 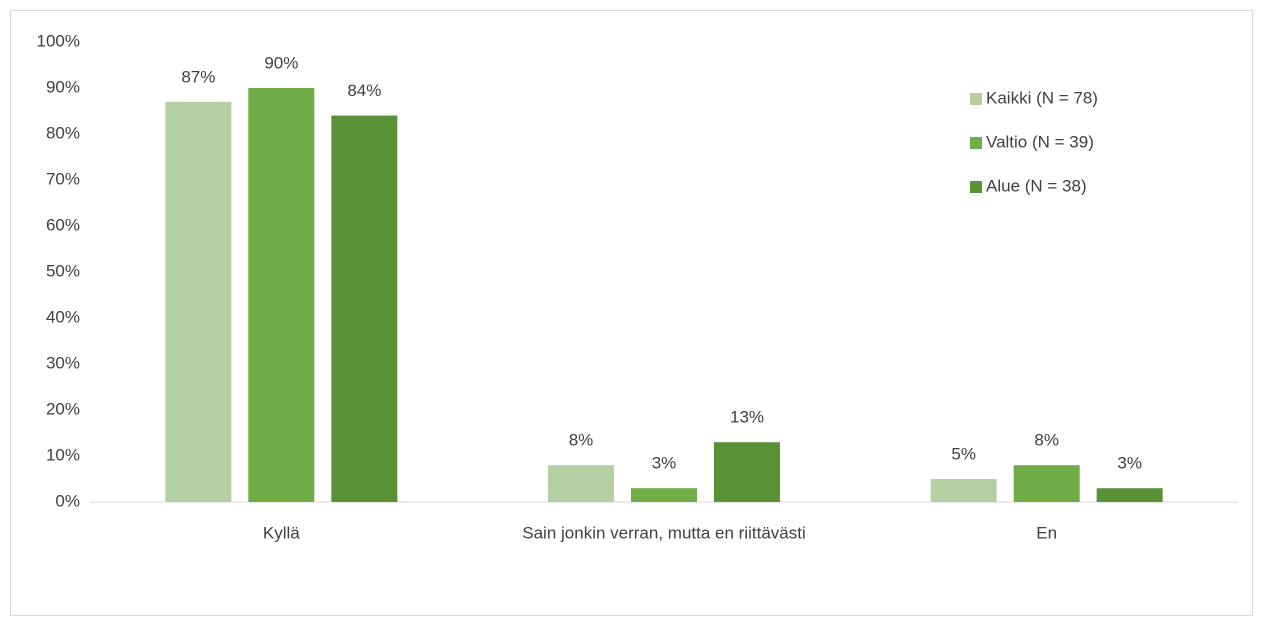 What do you see at coordinates (663, 532) in the screenshot?
I see `x-tick-label: Sain jonkin verran, mutta en riittävästi` at bounding box center [663, 532].